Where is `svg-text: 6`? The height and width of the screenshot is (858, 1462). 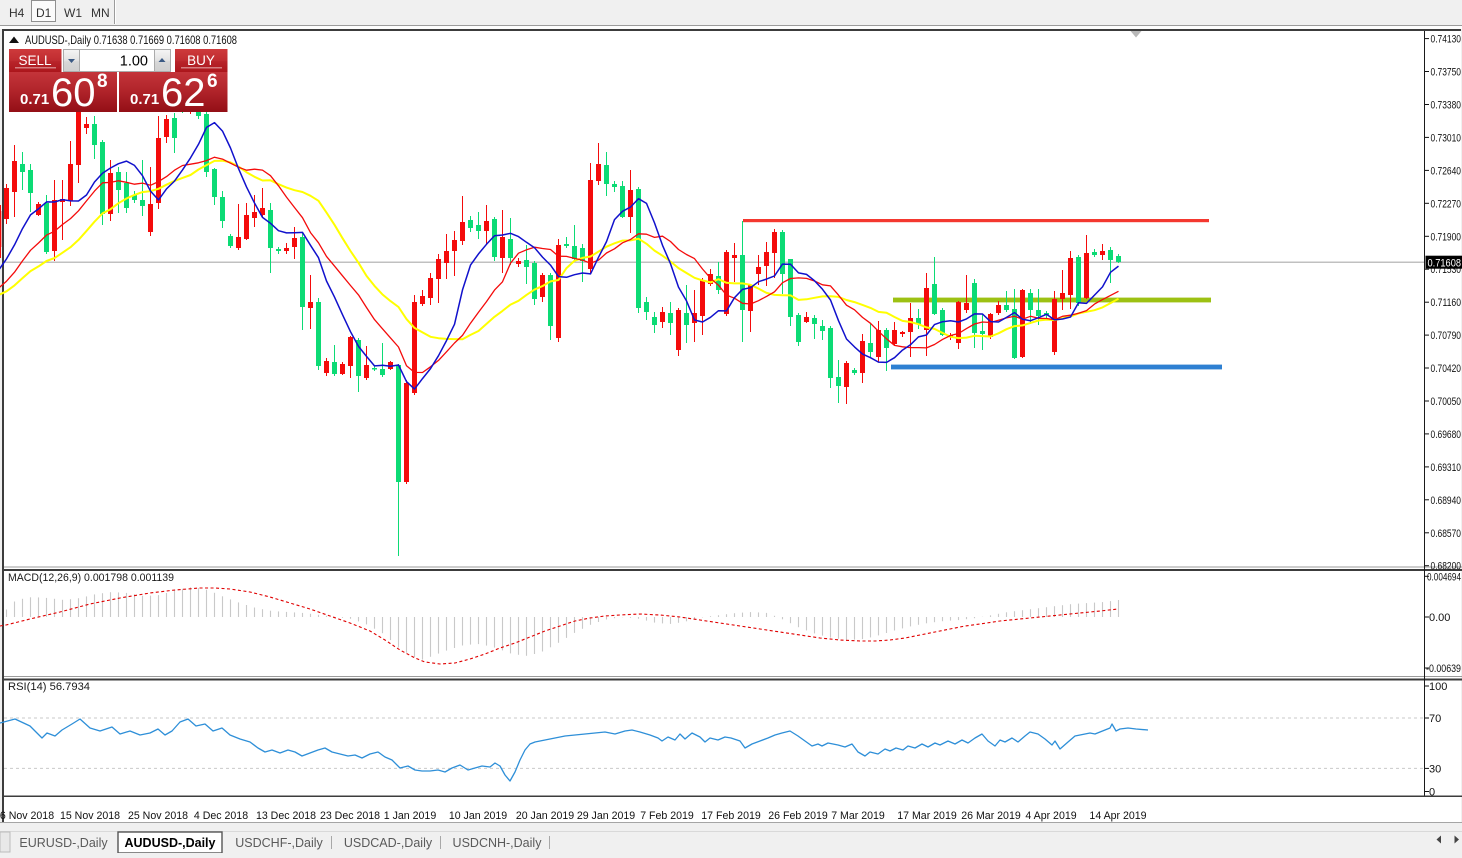
svg-text: 6 is located at coordinates (212, 81).